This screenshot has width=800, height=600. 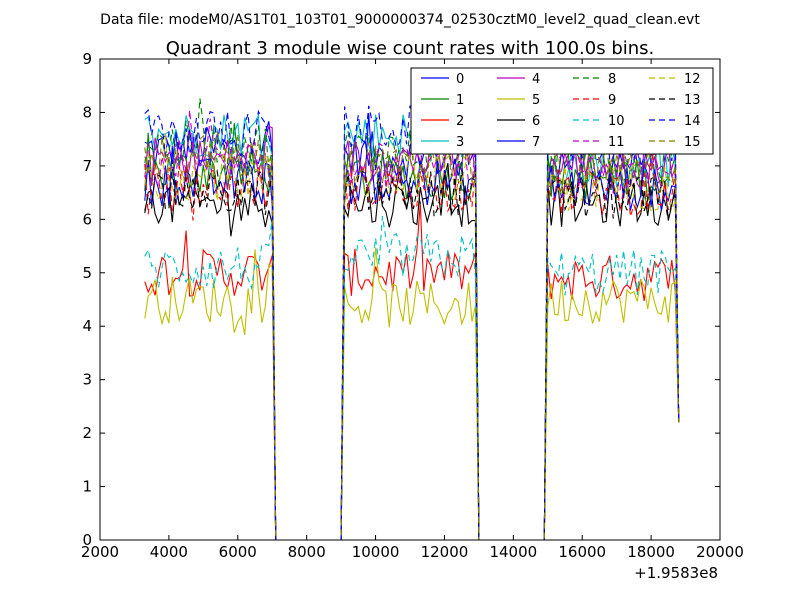 I want to click on legend-label-7: 7, so click(x=536, y=142).